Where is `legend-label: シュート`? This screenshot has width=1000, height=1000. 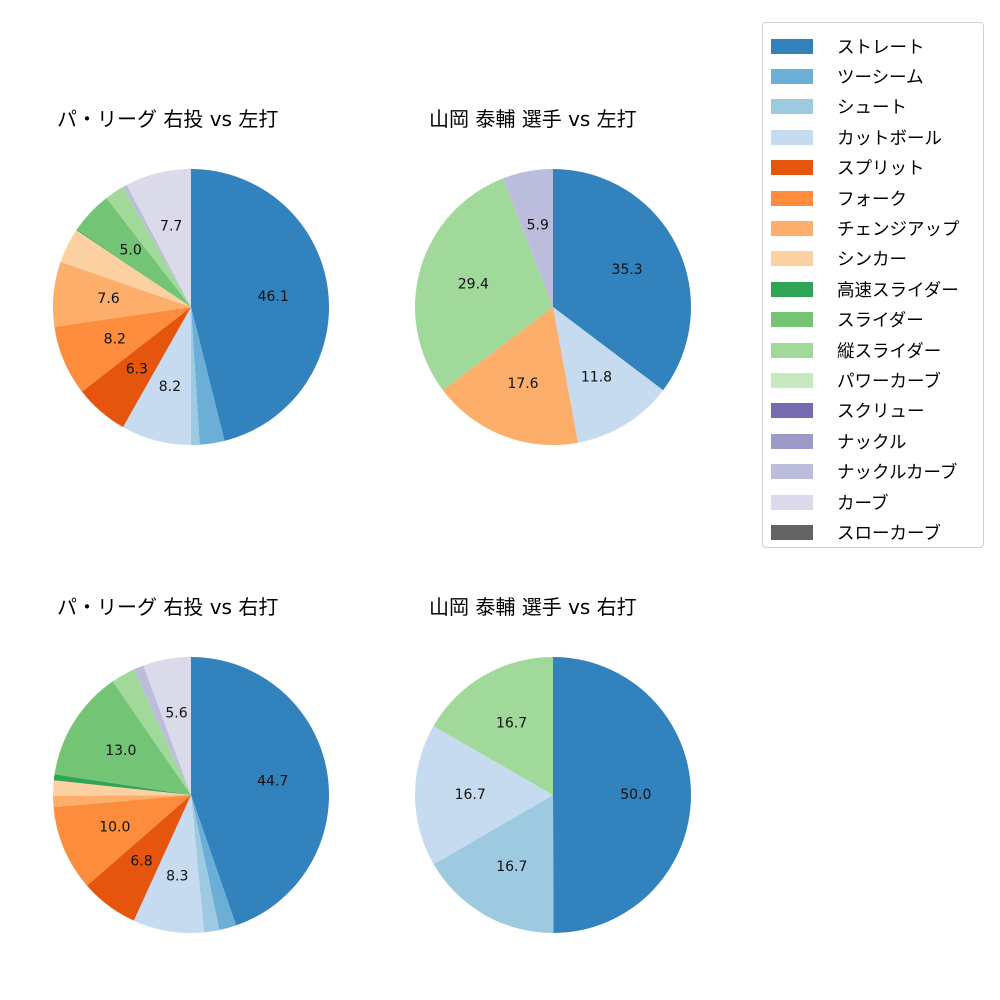
legend-label: シュート is located at coordinates (872, 108).